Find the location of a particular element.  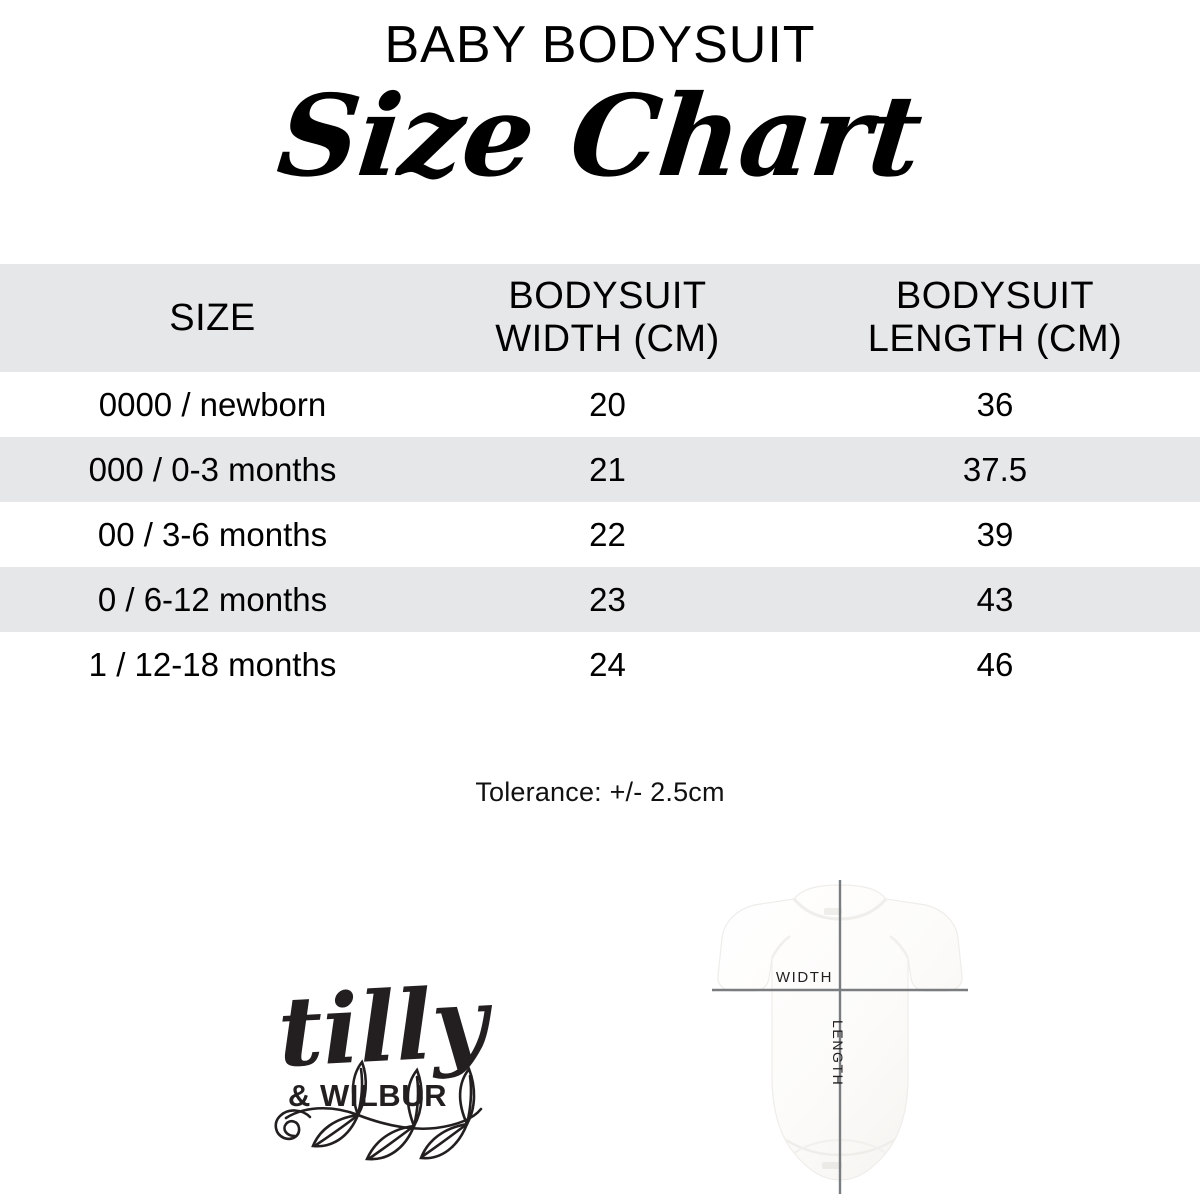

page-title: BABY BODYSUIT is located at coordinates (600, 45).